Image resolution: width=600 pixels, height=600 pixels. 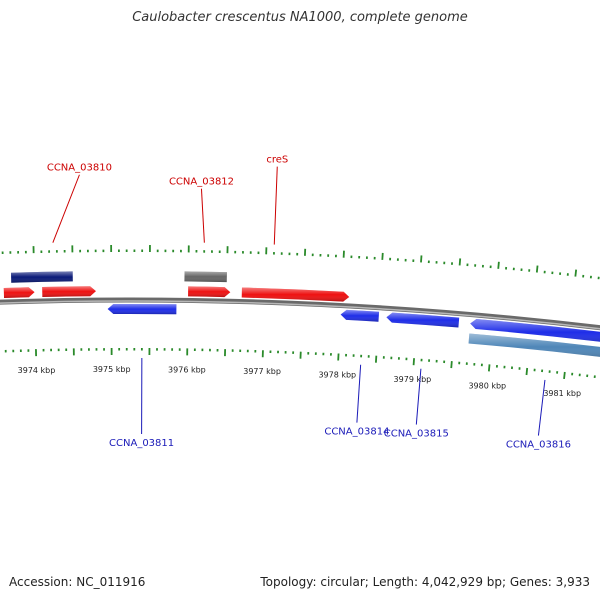 I want to click on gene-label: creS, so click(x=277, y=160).